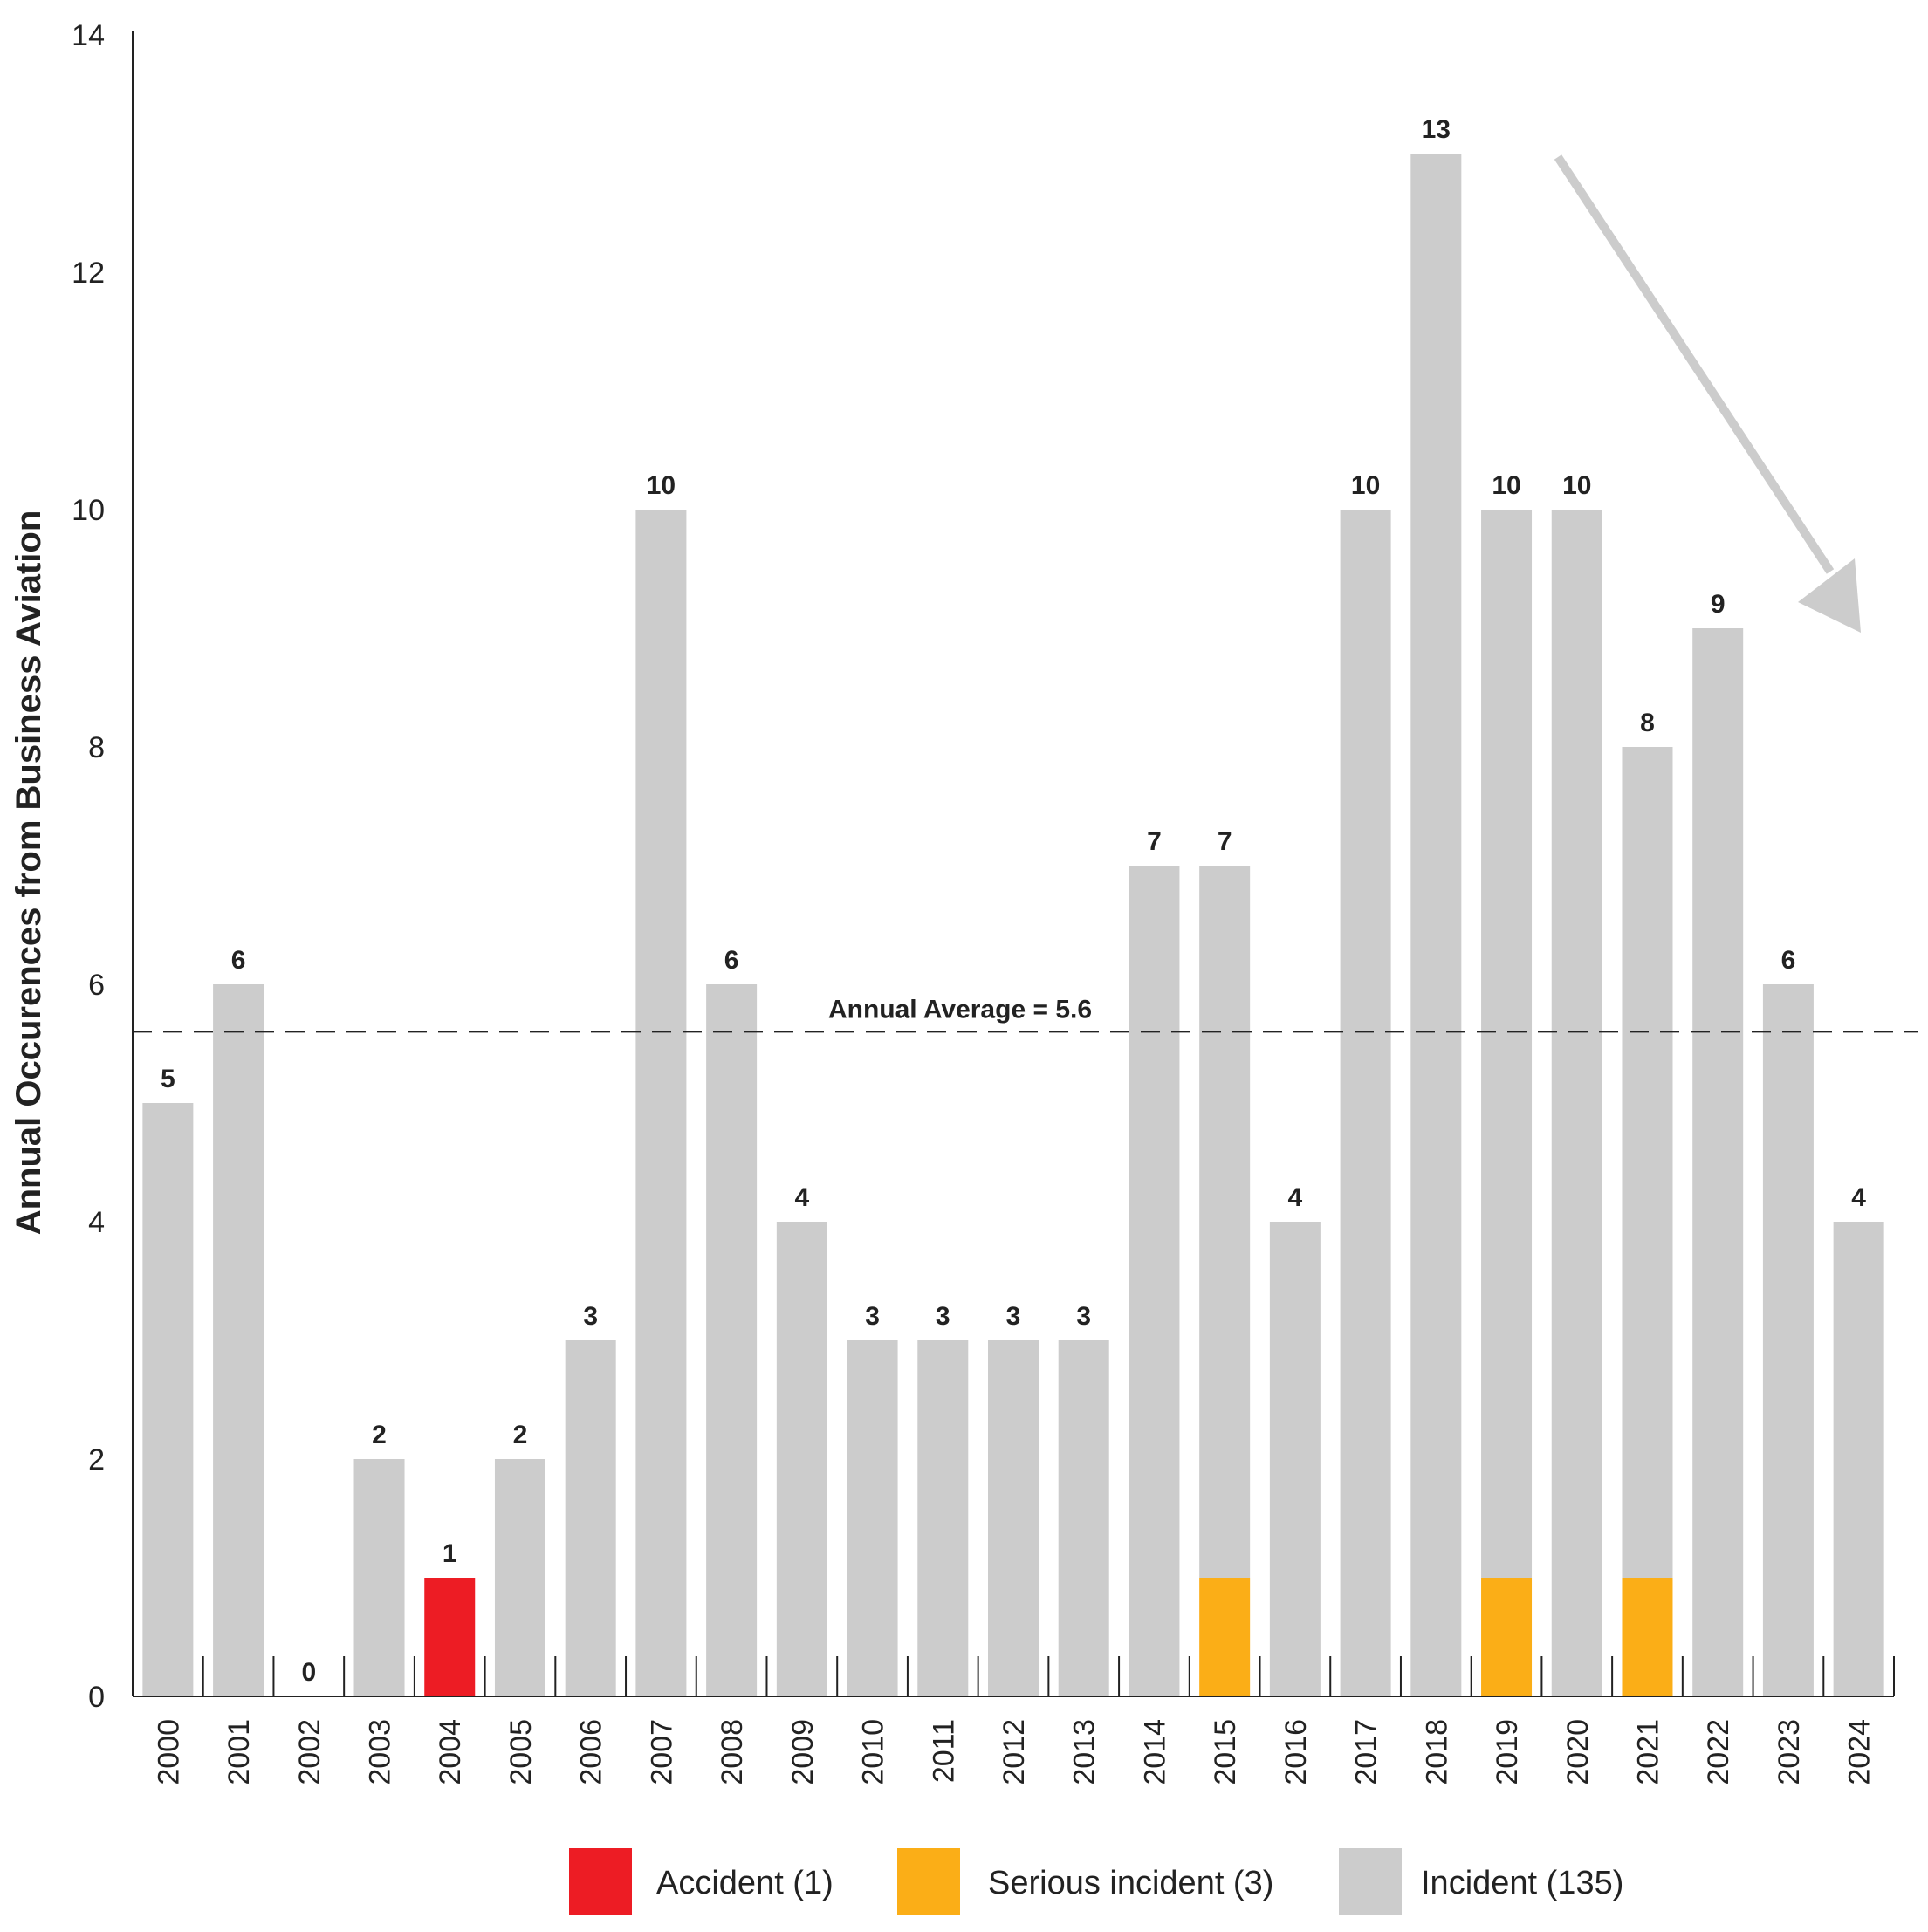  I want to click on value-label-2014: 7, so click(1154, 841).